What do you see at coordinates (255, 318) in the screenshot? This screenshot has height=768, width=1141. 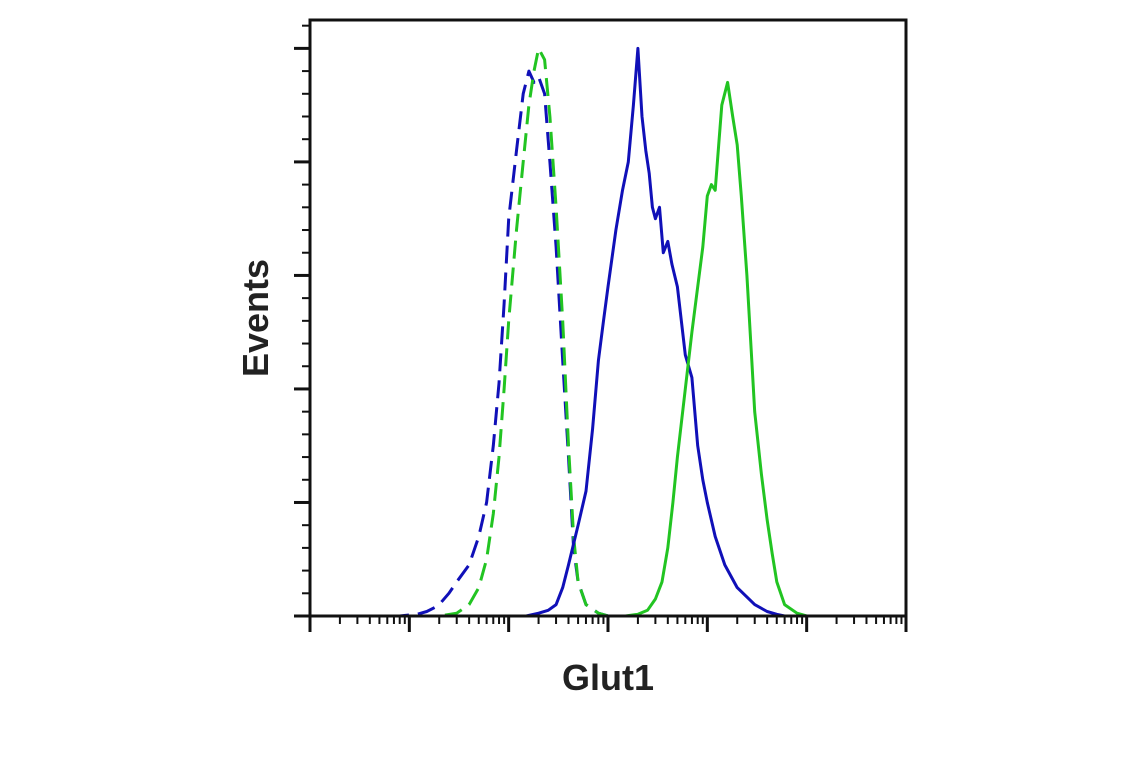 I see `y-axis-title: Events` at bounding box center [255, 318].